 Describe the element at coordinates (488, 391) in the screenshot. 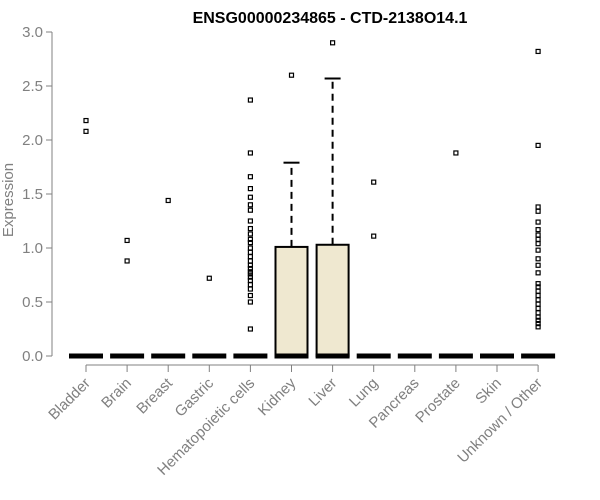

I see `x-tick-label: Skin` at that location.